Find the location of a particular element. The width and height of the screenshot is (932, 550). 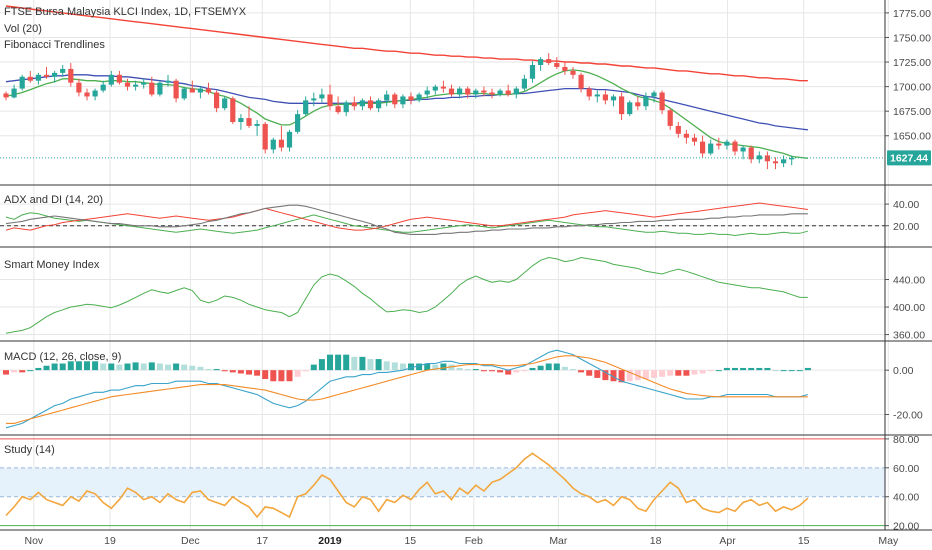

study-y-tick-label: 80.00 is located at coordinates (906, 440).